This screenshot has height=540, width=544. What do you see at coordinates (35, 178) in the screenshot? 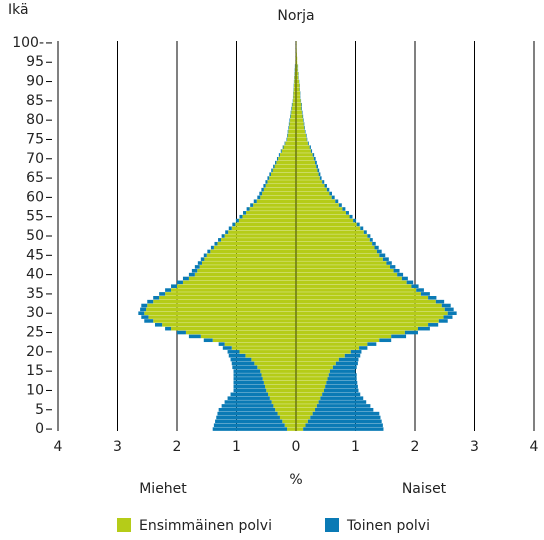
I see `y-tick-label: 65` at bounding box center [35, 178].